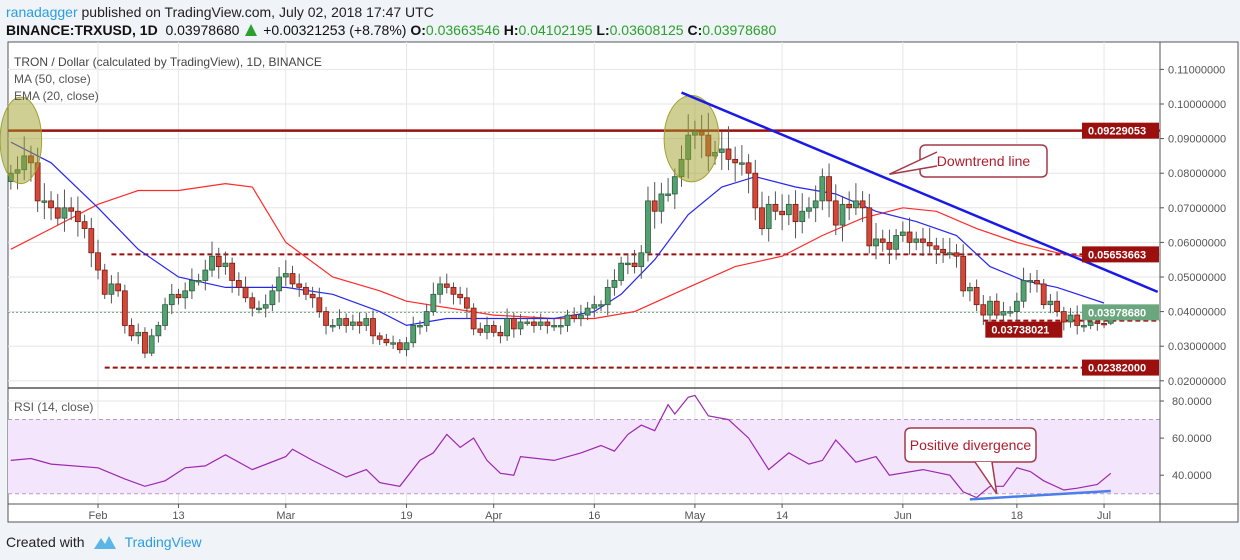 This screenshot has width=1240, height=560. What do you see at coordinates (56, 96) in the screenshot?
I see `legend-ema: EMA (20, close)` at bounding box center [56, 96].